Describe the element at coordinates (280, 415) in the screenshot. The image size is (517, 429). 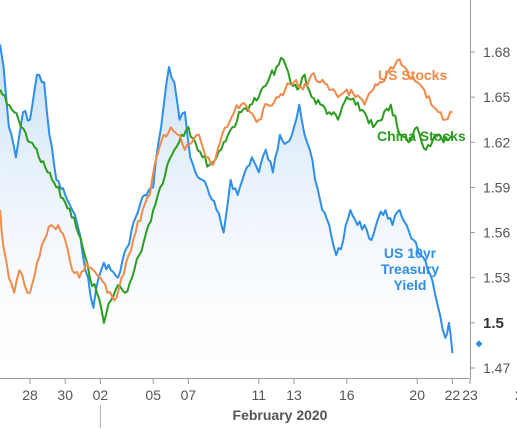
I see `x-axis-label: February 2020` at that location.